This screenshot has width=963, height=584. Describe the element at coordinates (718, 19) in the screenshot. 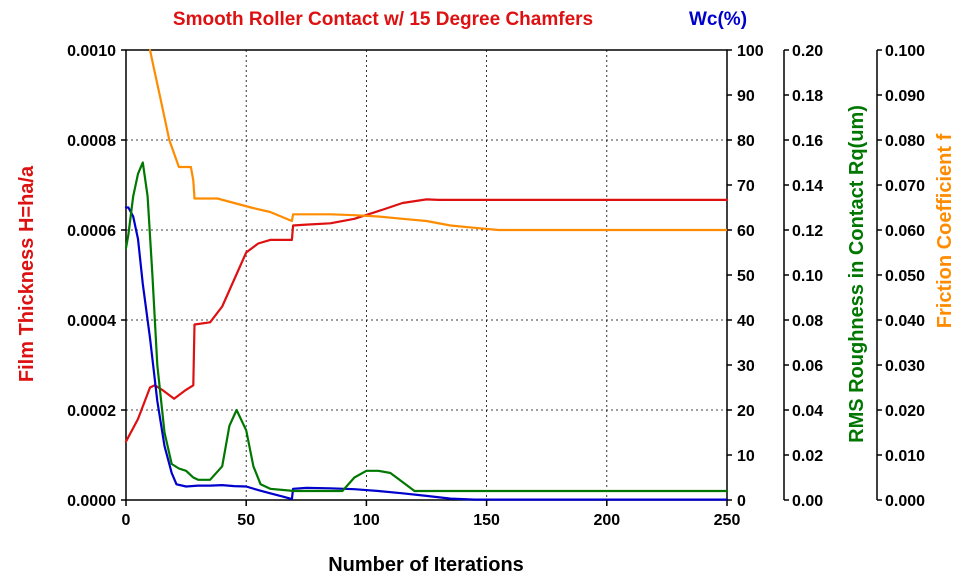

I see `wc-title: Wc(%)` at that location.